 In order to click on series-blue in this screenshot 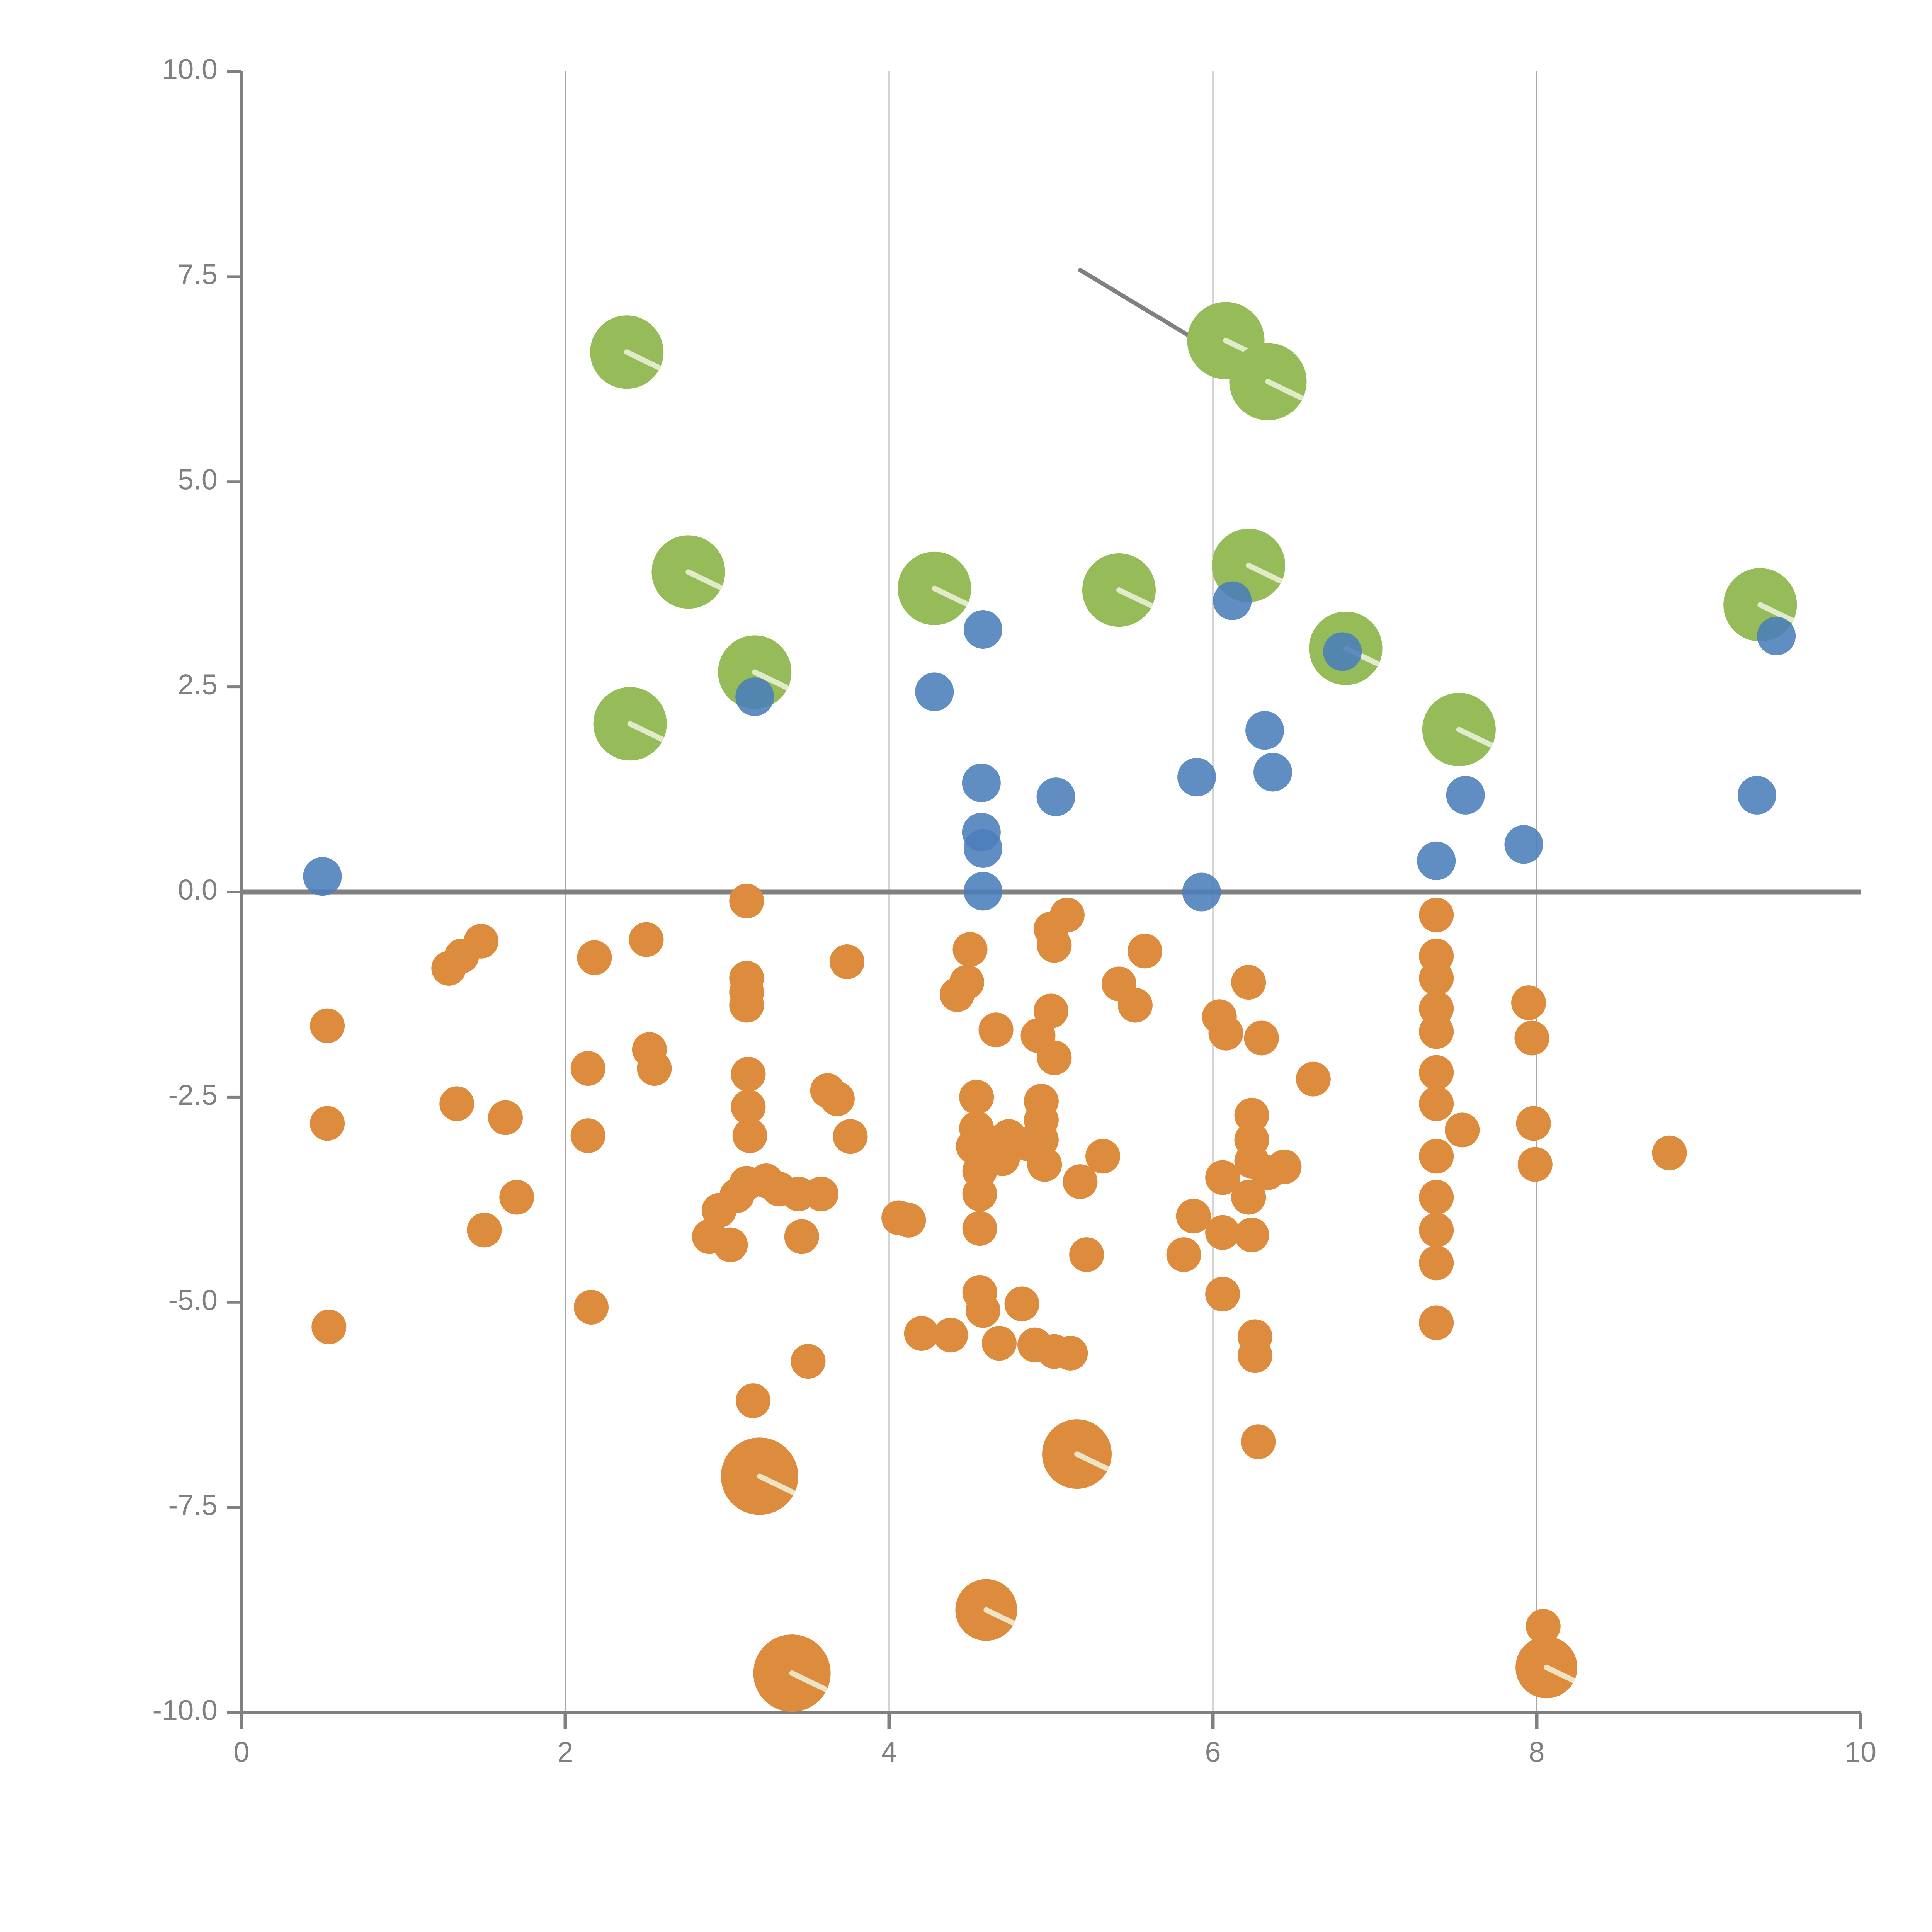, I will do `click(1049, 747)`.